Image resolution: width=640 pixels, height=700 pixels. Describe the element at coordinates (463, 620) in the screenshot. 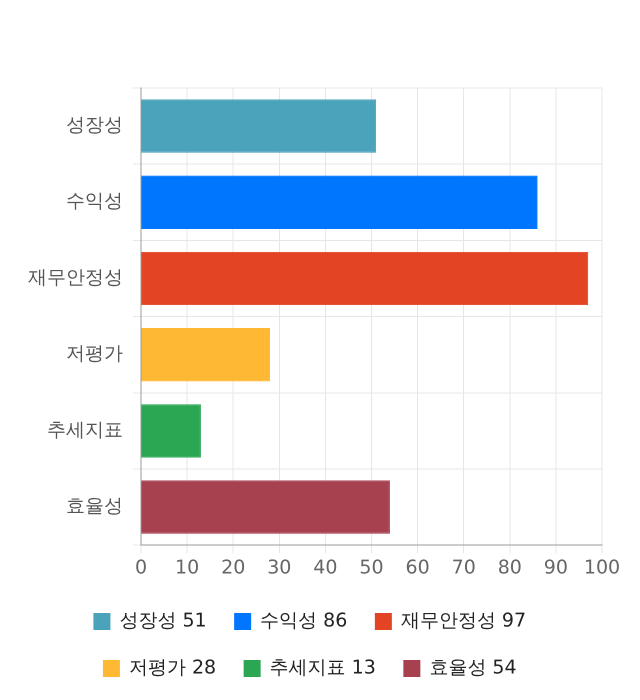

I see `legend-label: 재무안정성 97` at that location.